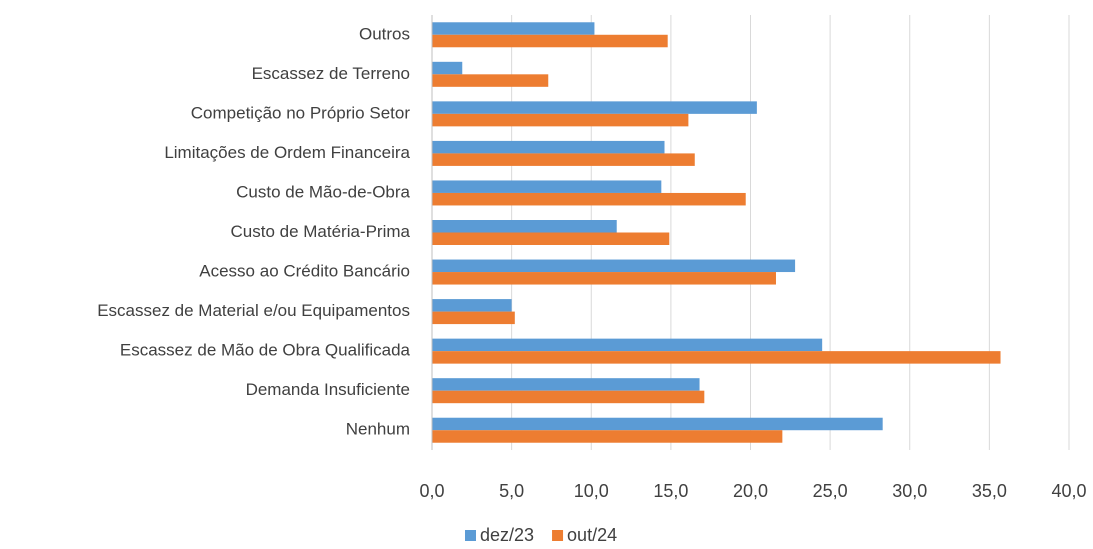  What do you see at coordinates (591, 491) in the screenshot?
I see `x-tick-label: 10,0` at bounding box center [591, 491].